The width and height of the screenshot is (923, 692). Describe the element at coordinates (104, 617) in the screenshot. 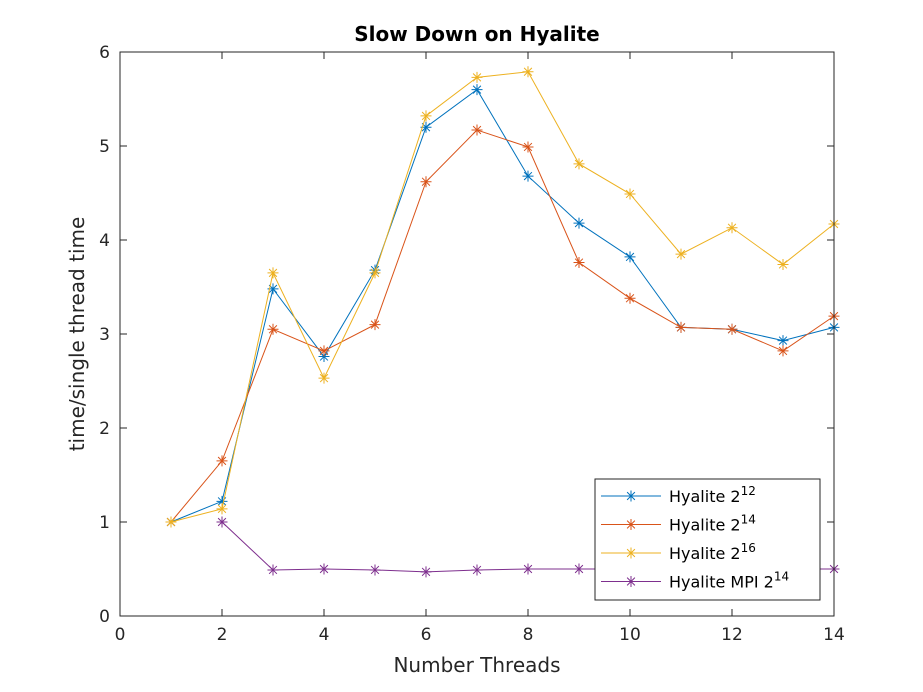

I see `y-tick-label: 0` at that location.